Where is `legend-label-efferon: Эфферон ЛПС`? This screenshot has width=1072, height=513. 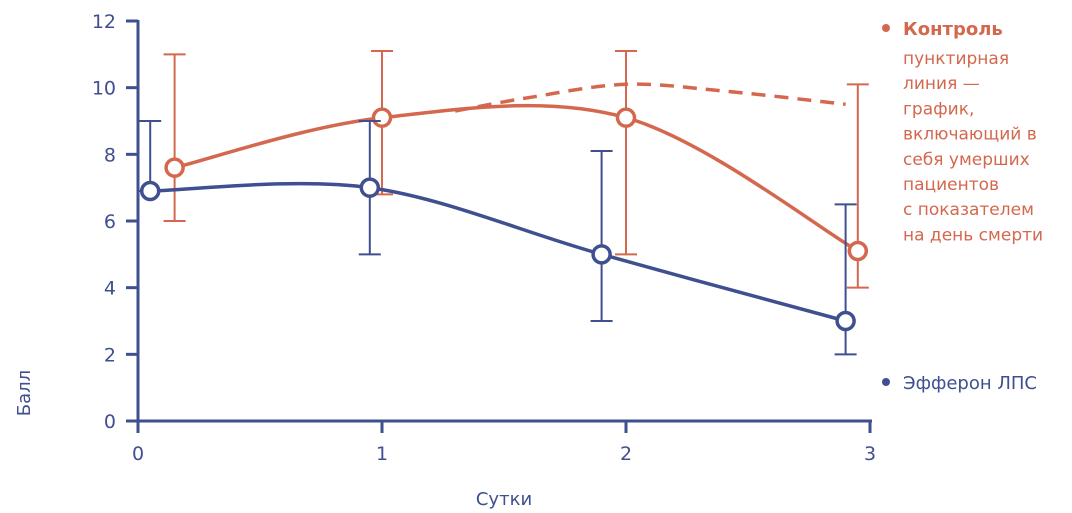 legend-label-efferon: Эфферон ЛПС is located at coordinates (970, 383).